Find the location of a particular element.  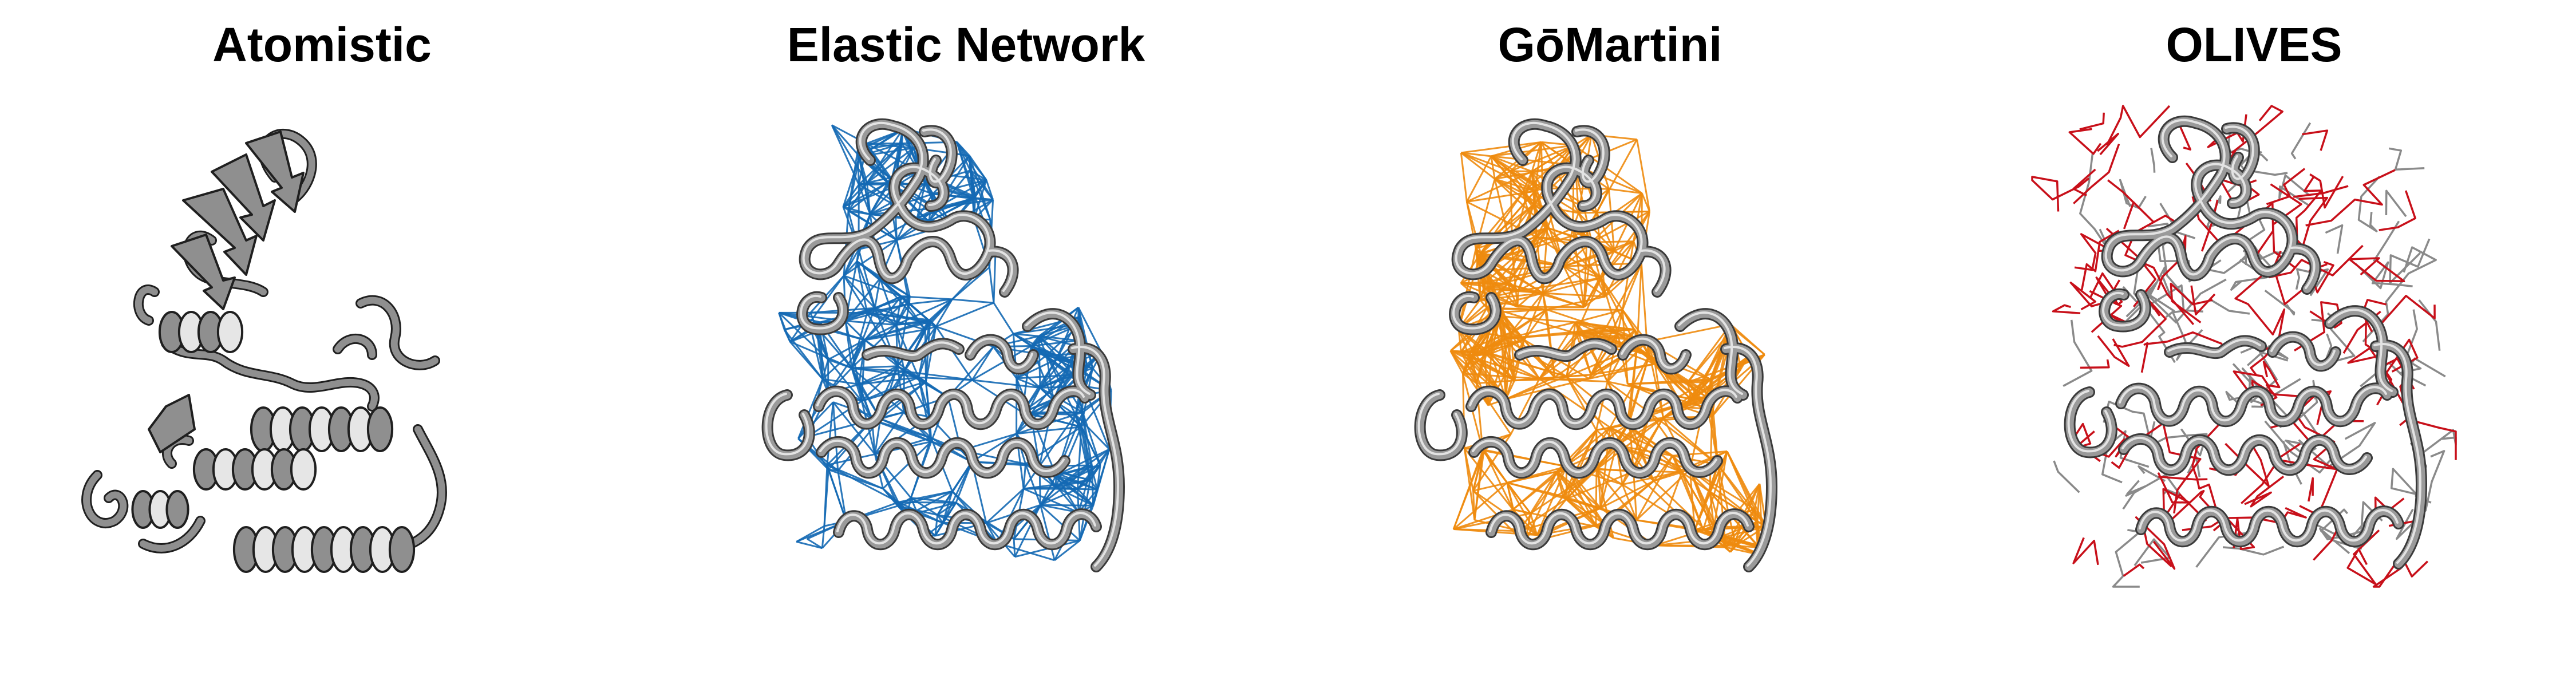

backbone-highlight is located at coordinates (1594, 344).